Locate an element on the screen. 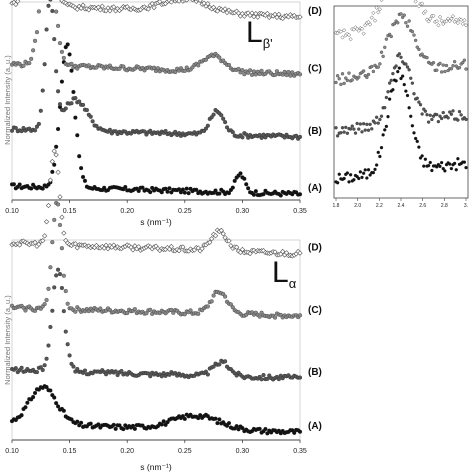 The height and width of the screenshot is (474, 474). bottom-phase-label: Lα is located at coordinates (284, 273).